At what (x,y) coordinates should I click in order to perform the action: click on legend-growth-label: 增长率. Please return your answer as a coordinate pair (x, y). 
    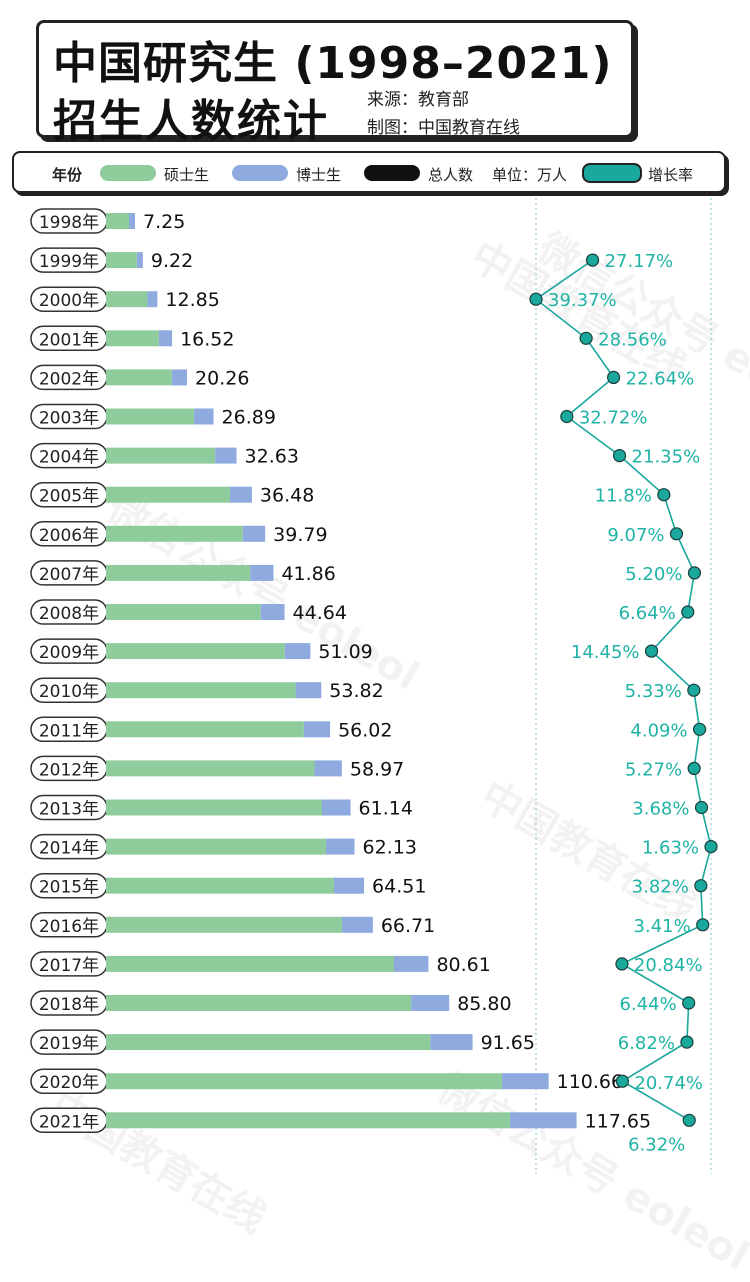
    Looking at the image, I should click on (671, 175).